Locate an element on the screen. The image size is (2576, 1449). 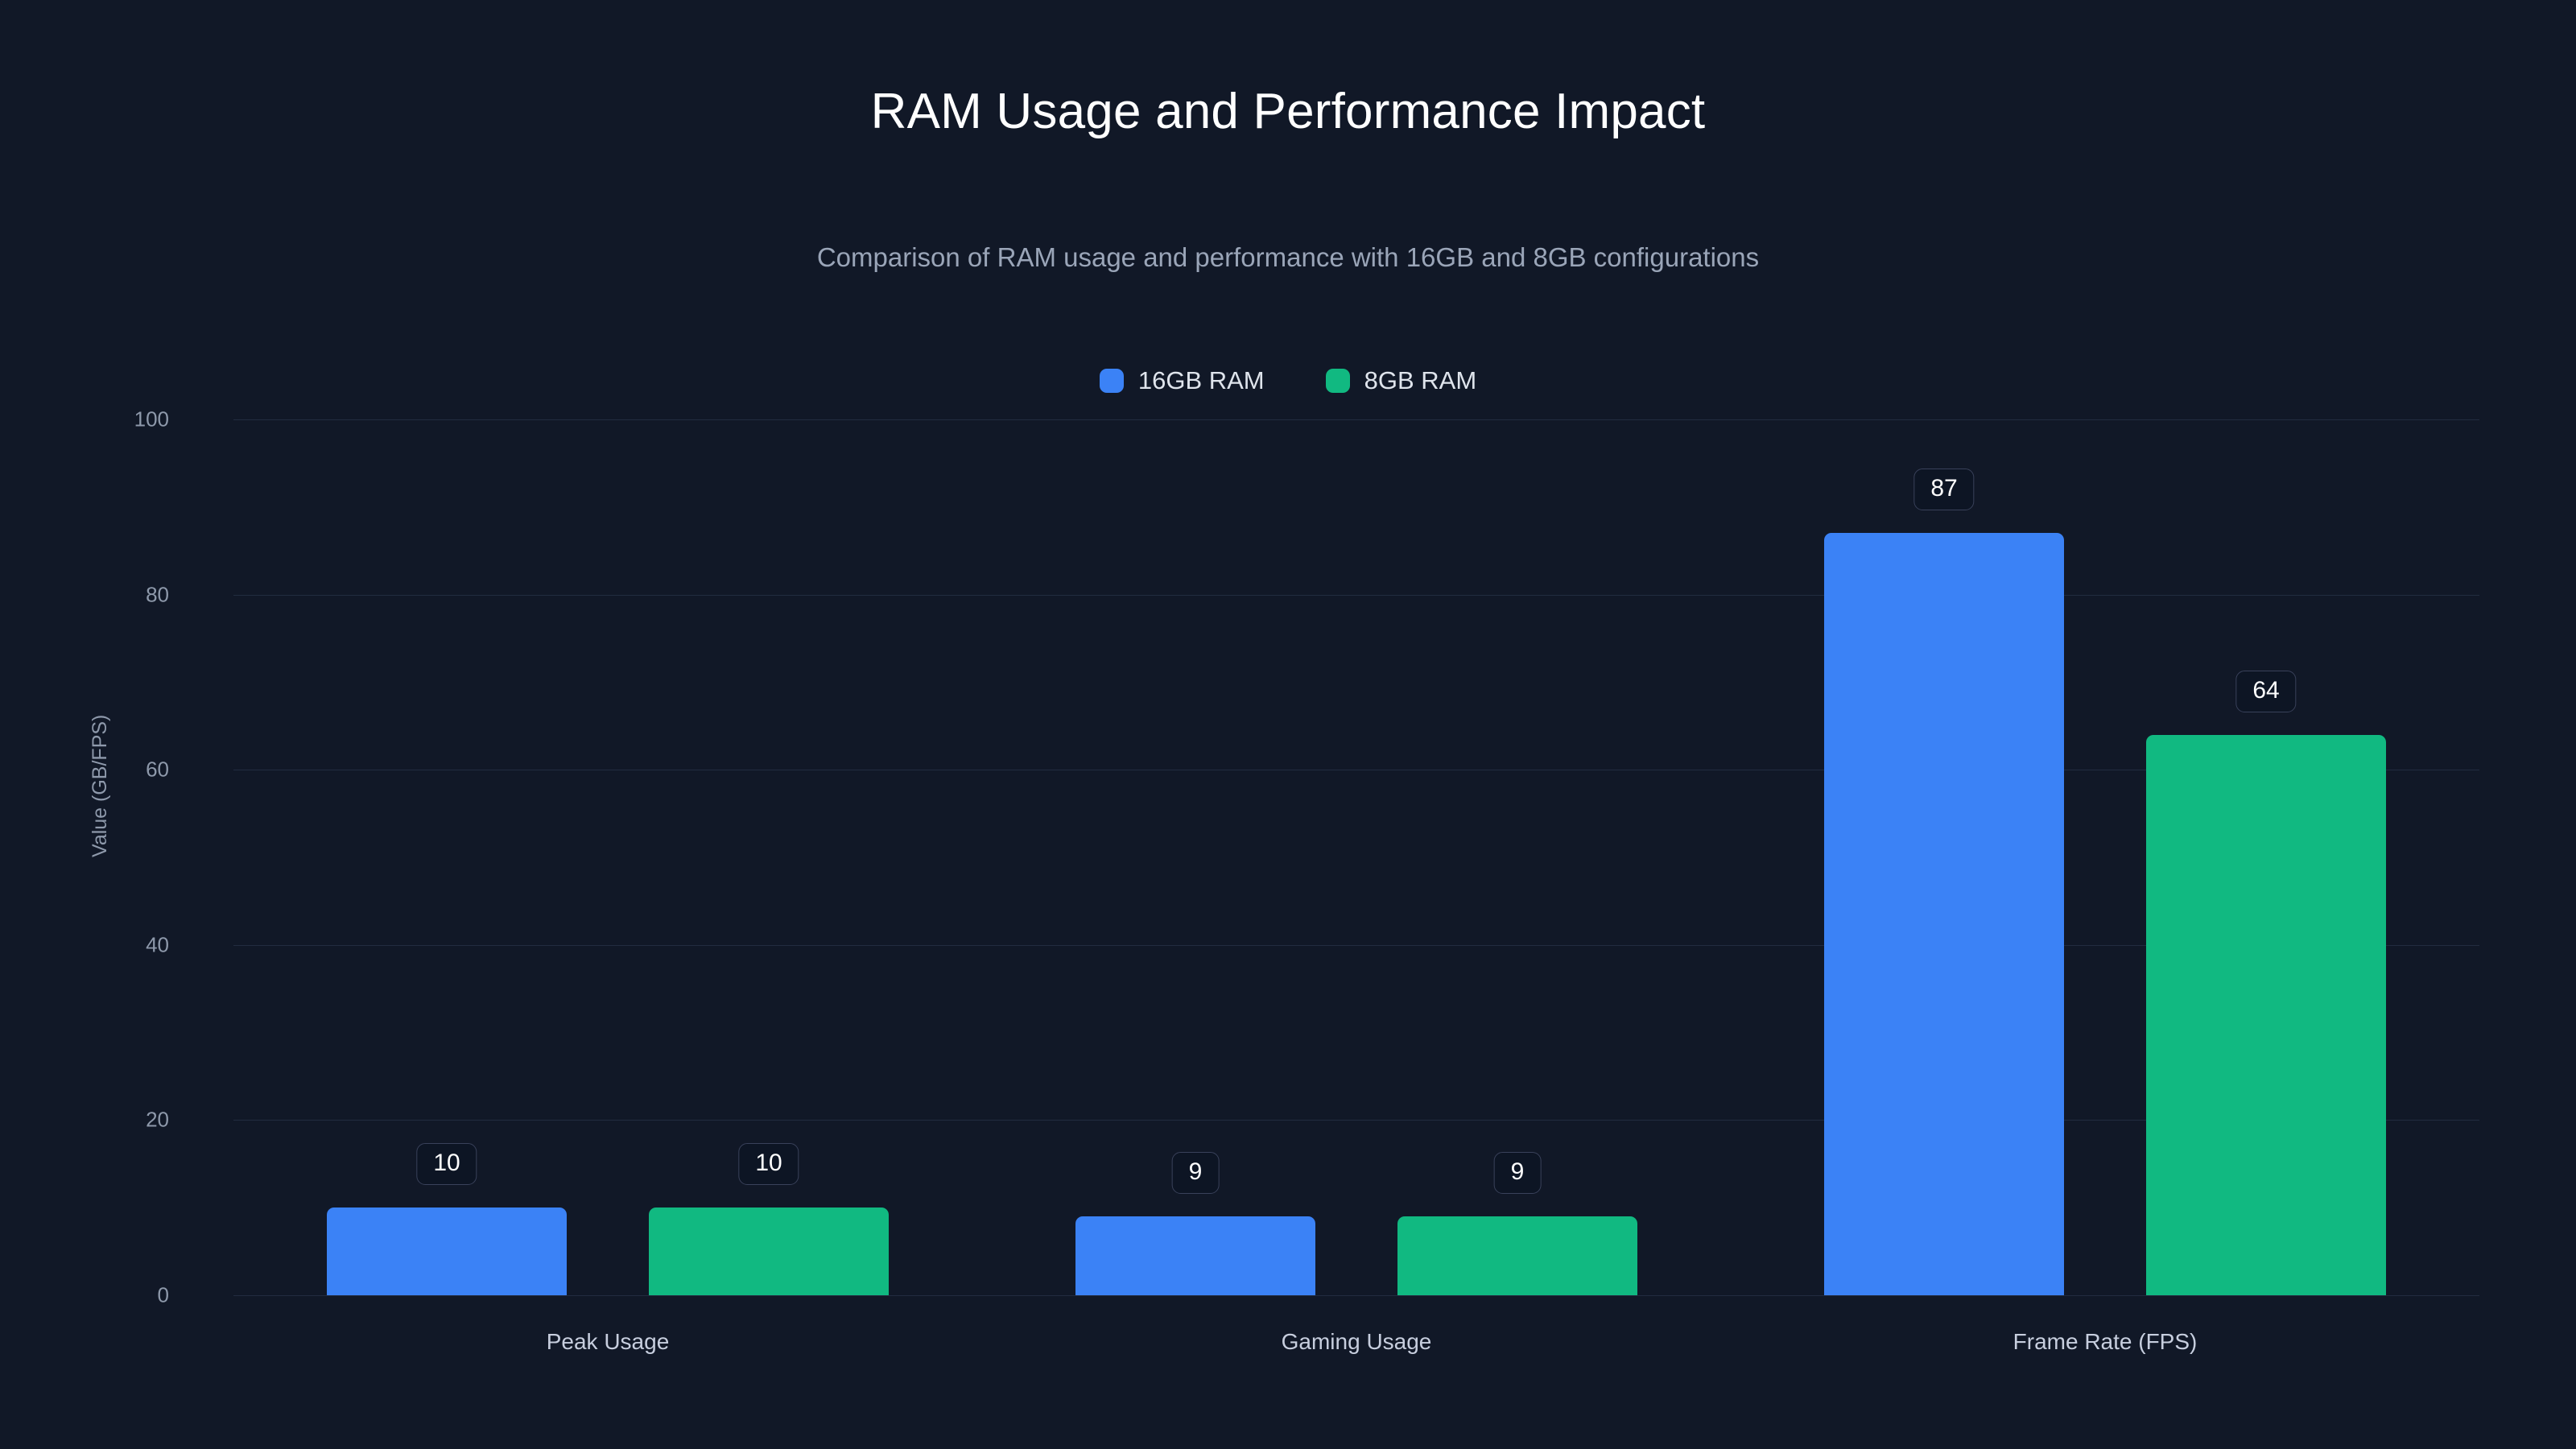
bar-value-label: 64 is located at coordinates (2266, 691).